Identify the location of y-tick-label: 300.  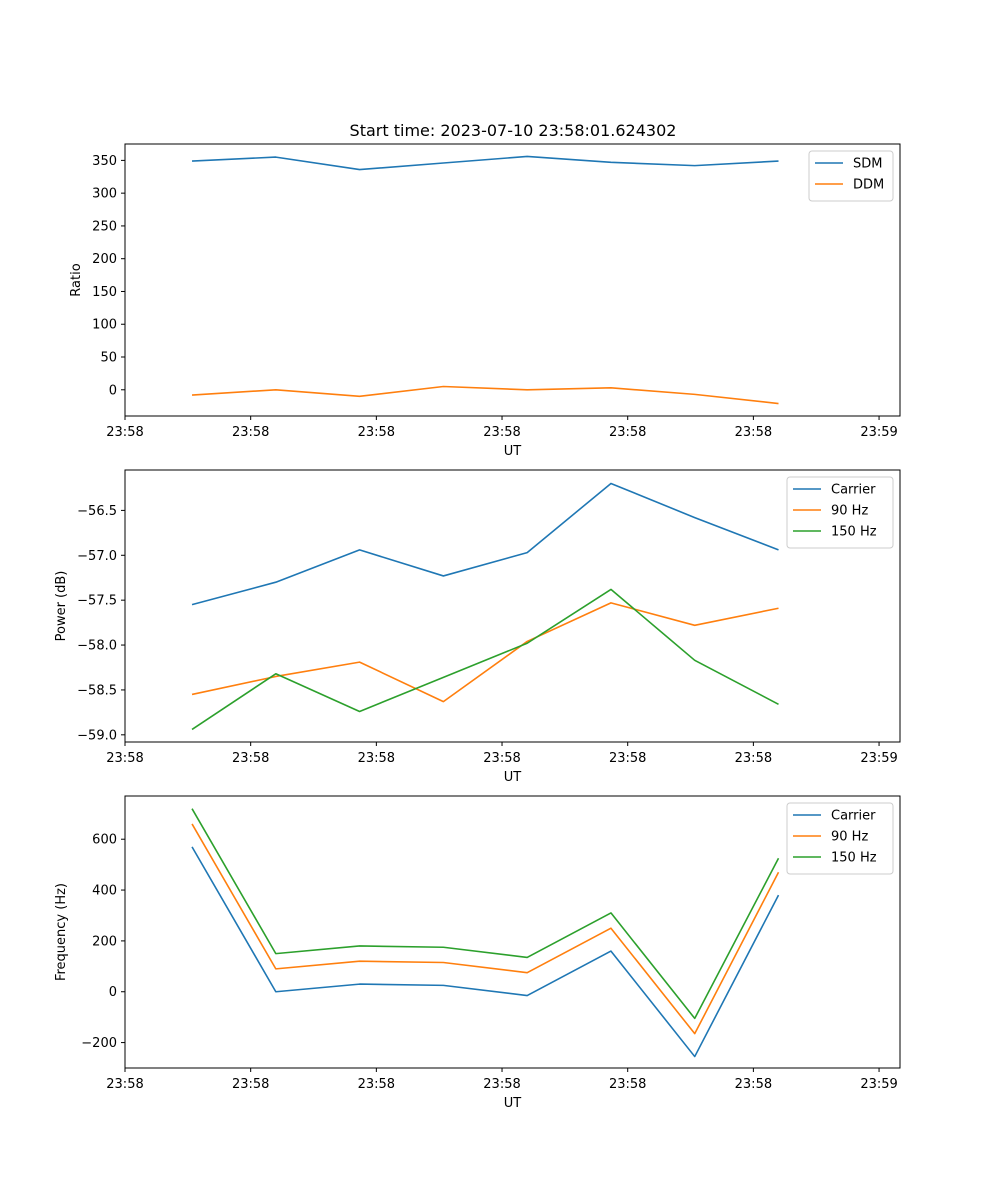
(104, 194).